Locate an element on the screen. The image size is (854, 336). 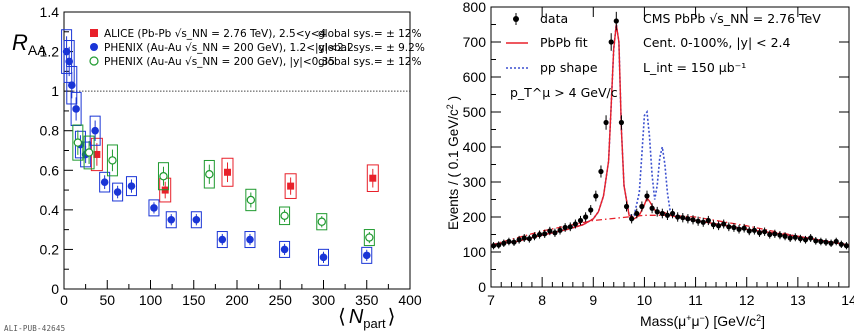
left-x-tick-label: 200 is located at coordinates (237, 300).